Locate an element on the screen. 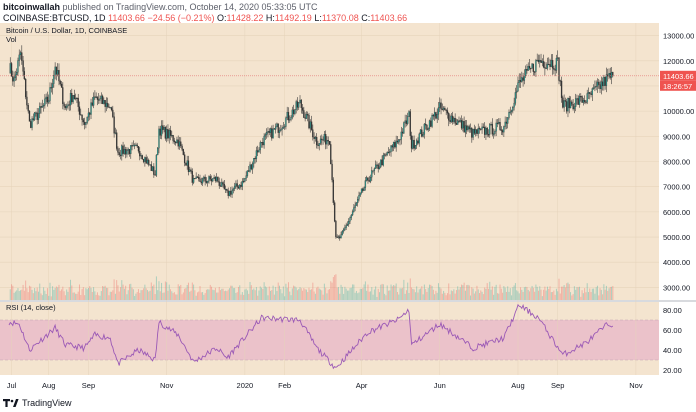 This screenshot has width=696, height=412. tradingview-logo-icon is located at coordinates (11, 403).